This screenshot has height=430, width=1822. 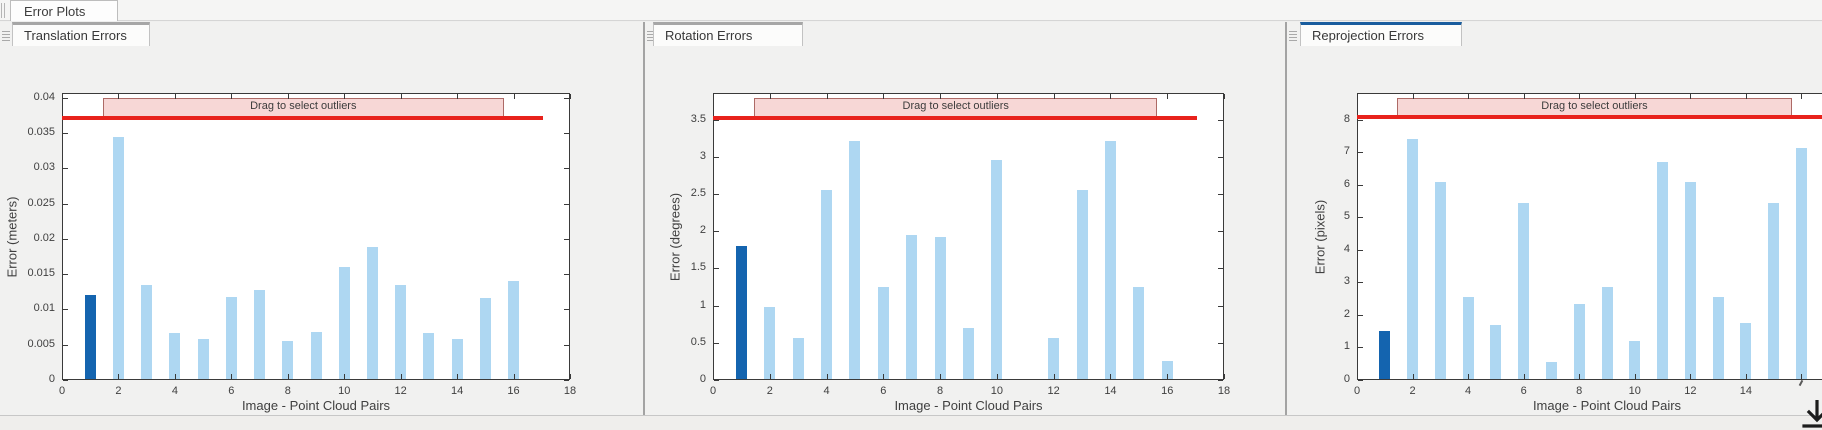 What do you see at coordinates (1381, 34) in the screenshot?
I see `tab-reprojection-errors: Reprojection Errors` at bounding box center [1381, 34].